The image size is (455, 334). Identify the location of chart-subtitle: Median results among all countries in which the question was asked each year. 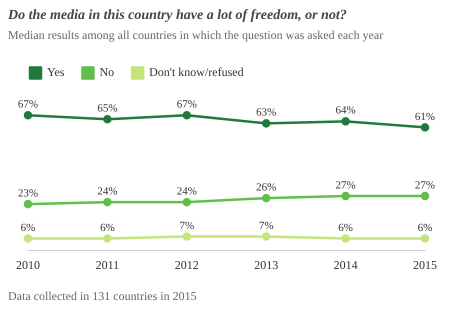
(196, 35).